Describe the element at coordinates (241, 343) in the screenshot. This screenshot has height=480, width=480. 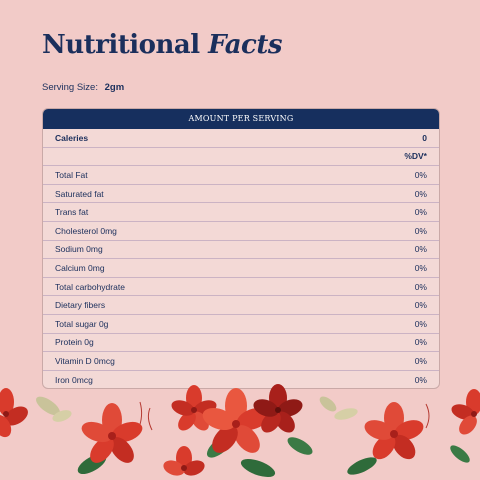
I see `table-row: Protein 0g 0%` at that location.